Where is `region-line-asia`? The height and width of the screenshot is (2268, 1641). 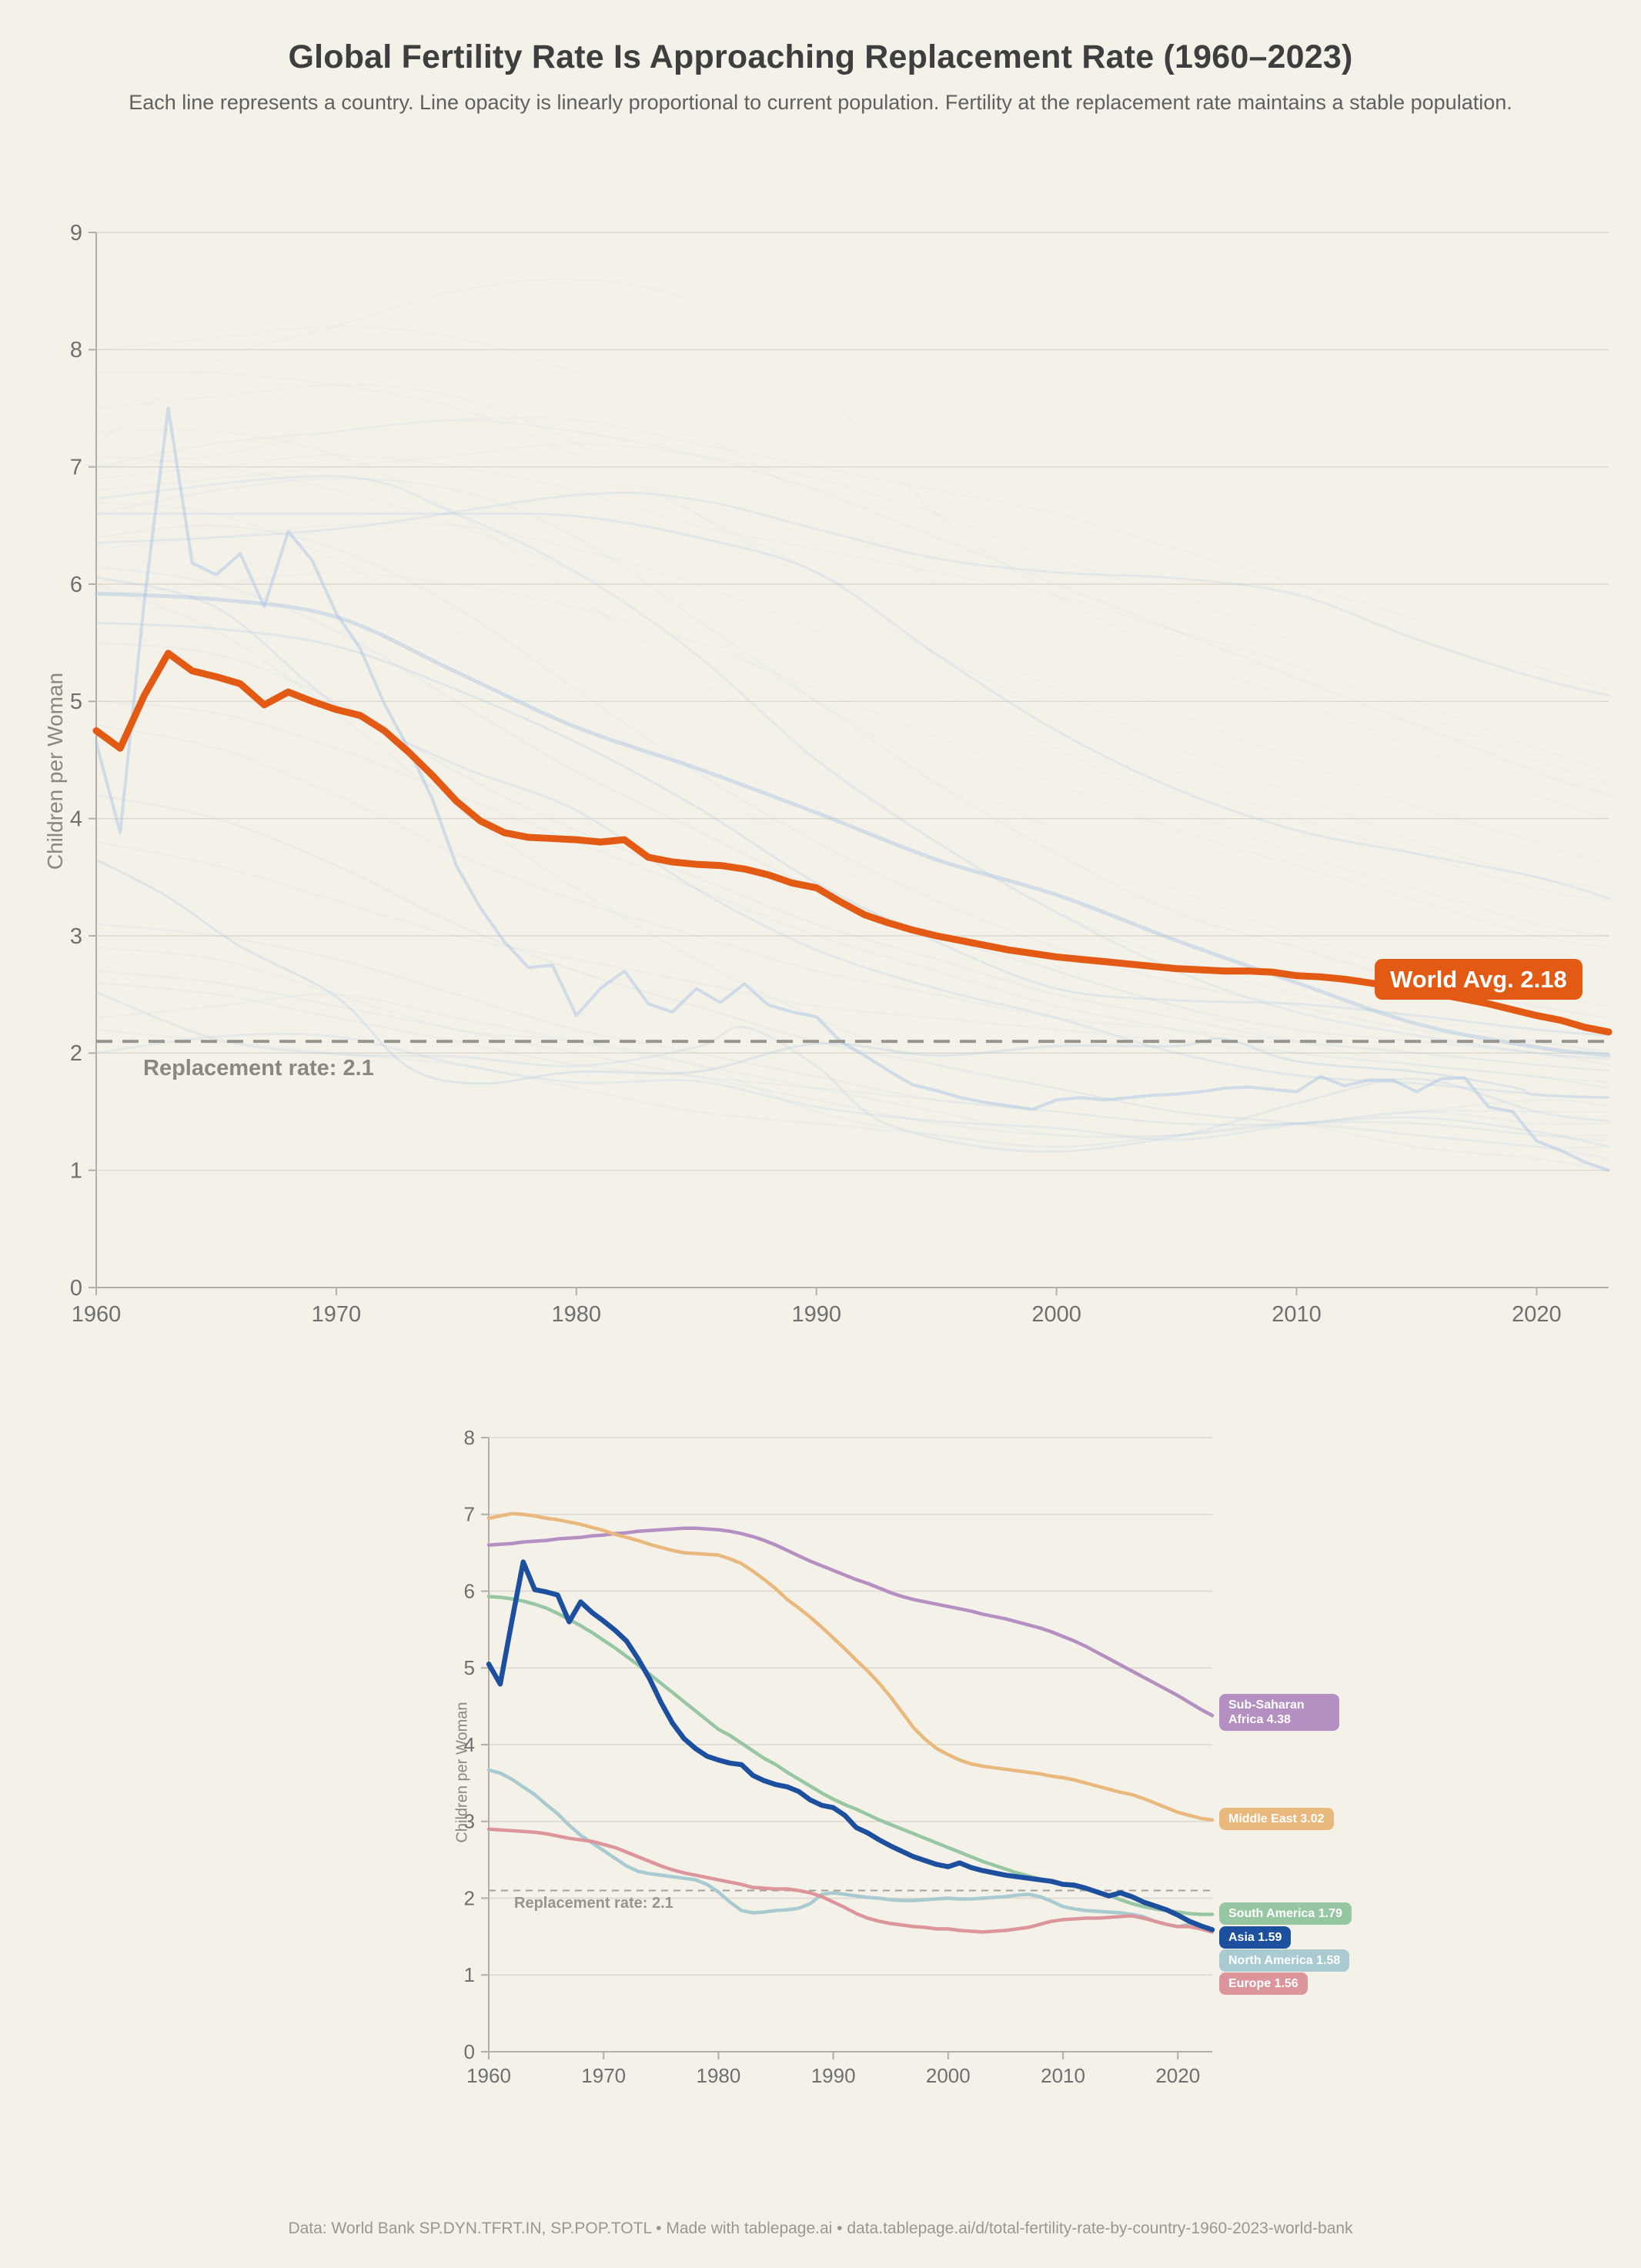
region-line-asia is located at coordinates (850, 1746).